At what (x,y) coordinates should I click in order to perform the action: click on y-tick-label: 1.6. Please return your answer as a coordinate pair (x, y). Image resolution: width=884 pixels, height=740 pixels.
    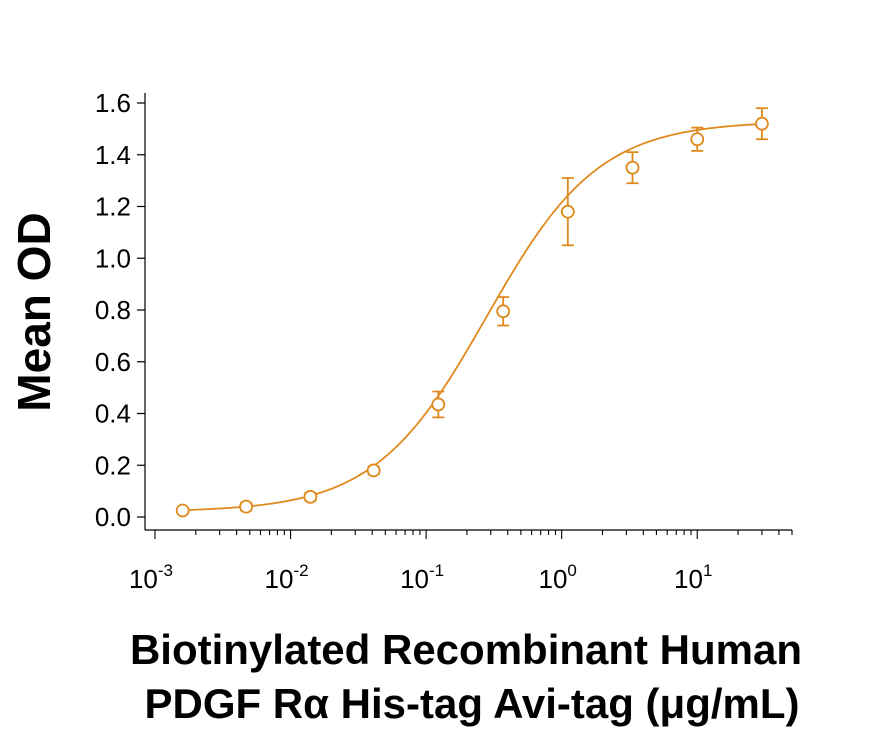
    Looking at the image, I should click on (113, 103).